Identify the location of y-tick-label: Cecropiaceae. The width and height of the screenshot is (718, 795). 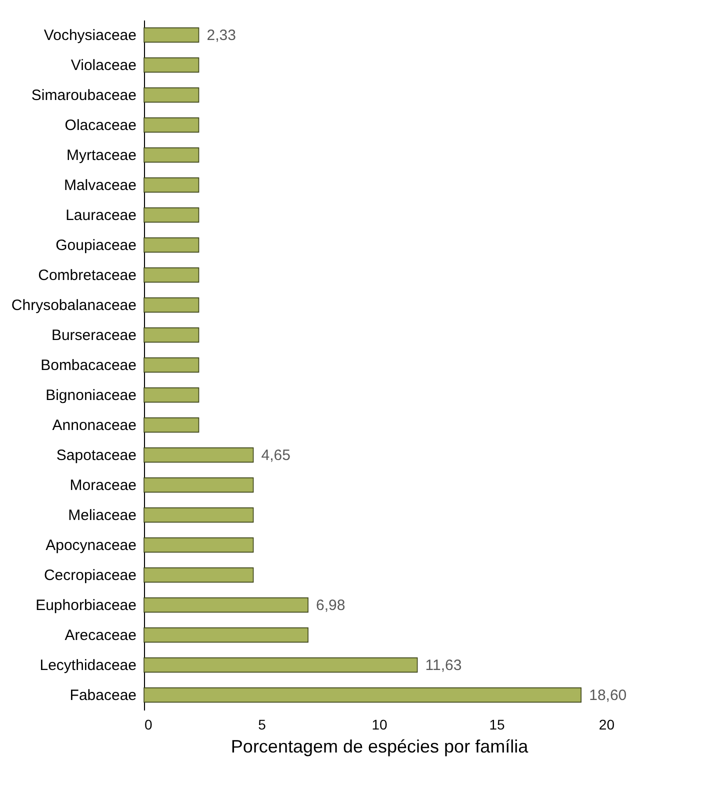
(90, 575).